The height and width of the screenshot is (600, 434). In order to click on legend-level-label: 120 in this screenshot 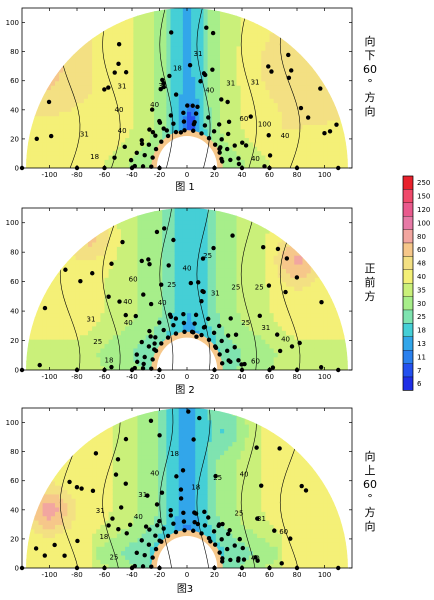, I will do `click(423, 210)`.